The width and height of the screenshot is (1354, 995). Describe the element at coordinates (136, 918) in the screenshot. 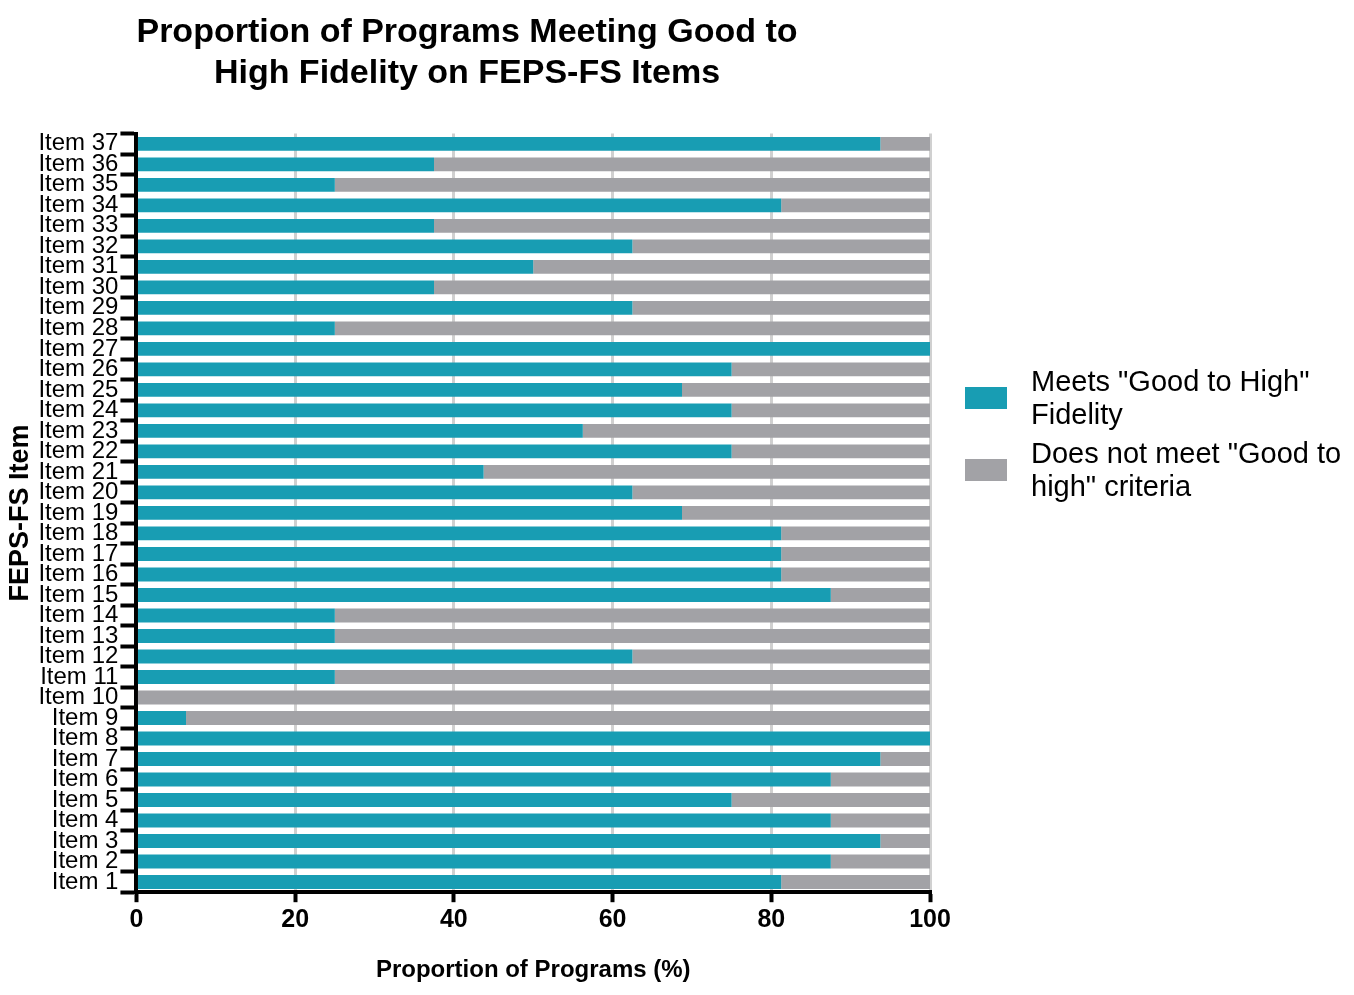

I see `x-tick-label: 0` at that location.